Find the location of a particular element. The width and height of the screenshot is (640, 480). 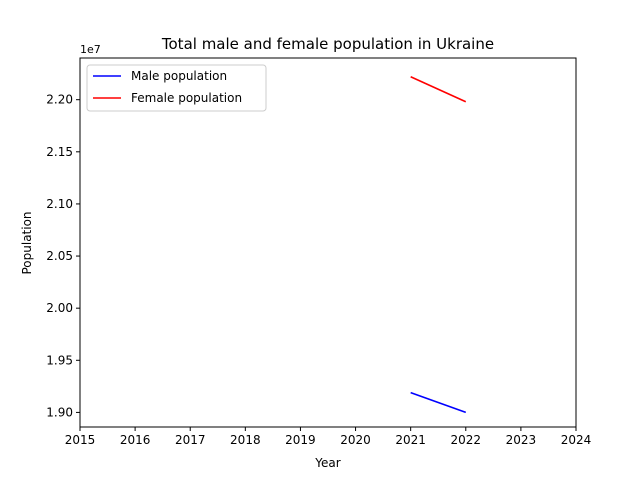

series-line-female is located at coordinates (438, 89).